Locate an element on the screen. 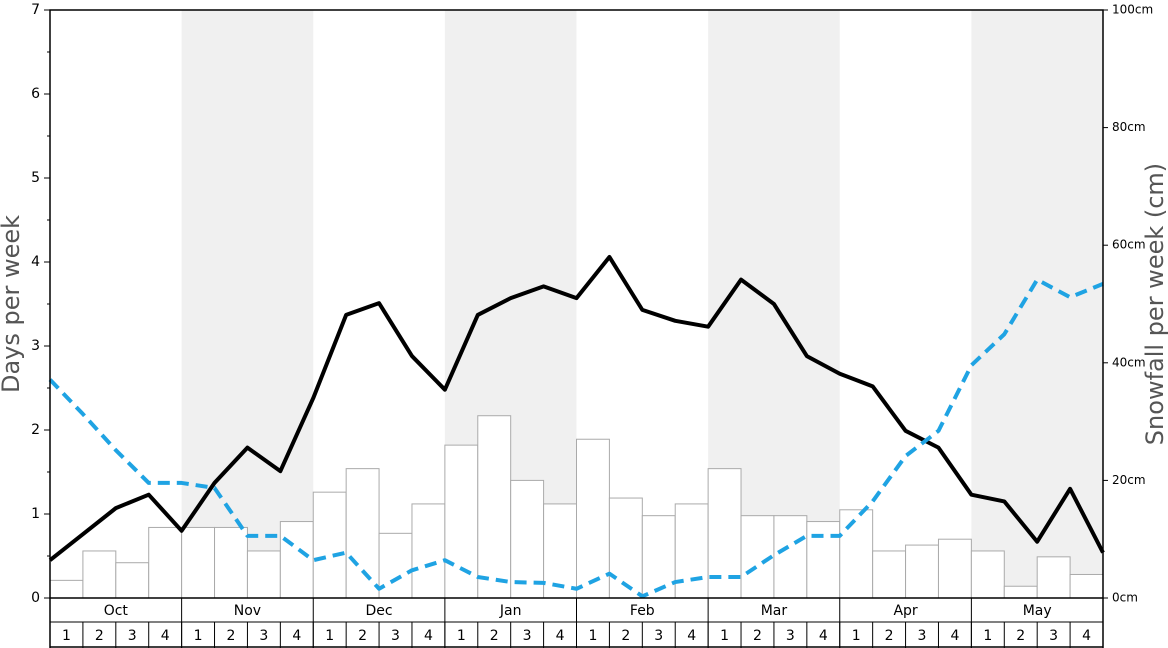  y2-tick-label: 60cm is located at coordinates (1129, 245).